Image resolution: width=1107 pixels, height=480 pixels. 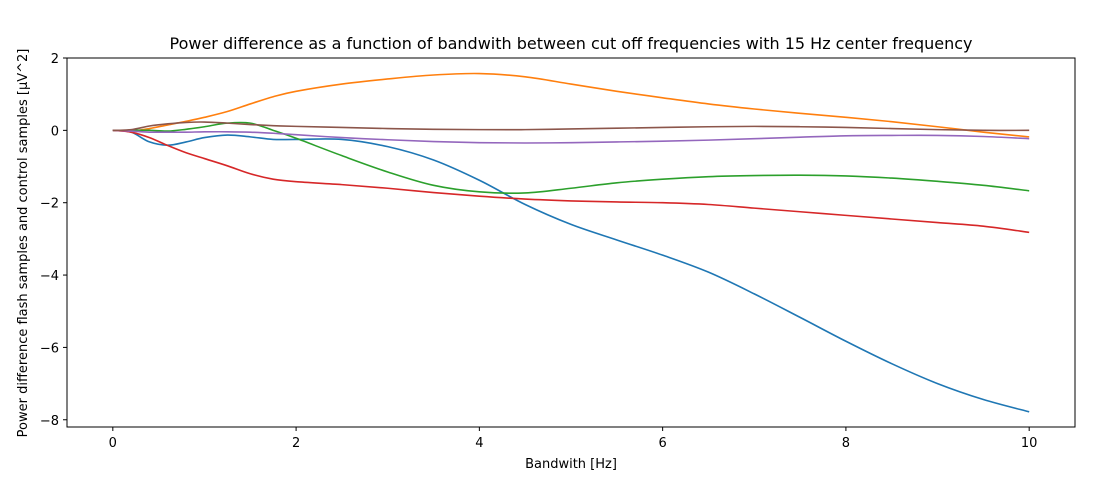 What do you see at coordinates (571, 464) in the screenshot?
I see `x-axis-label: Bandwith [Hz]` at bounding box center [571, 464].